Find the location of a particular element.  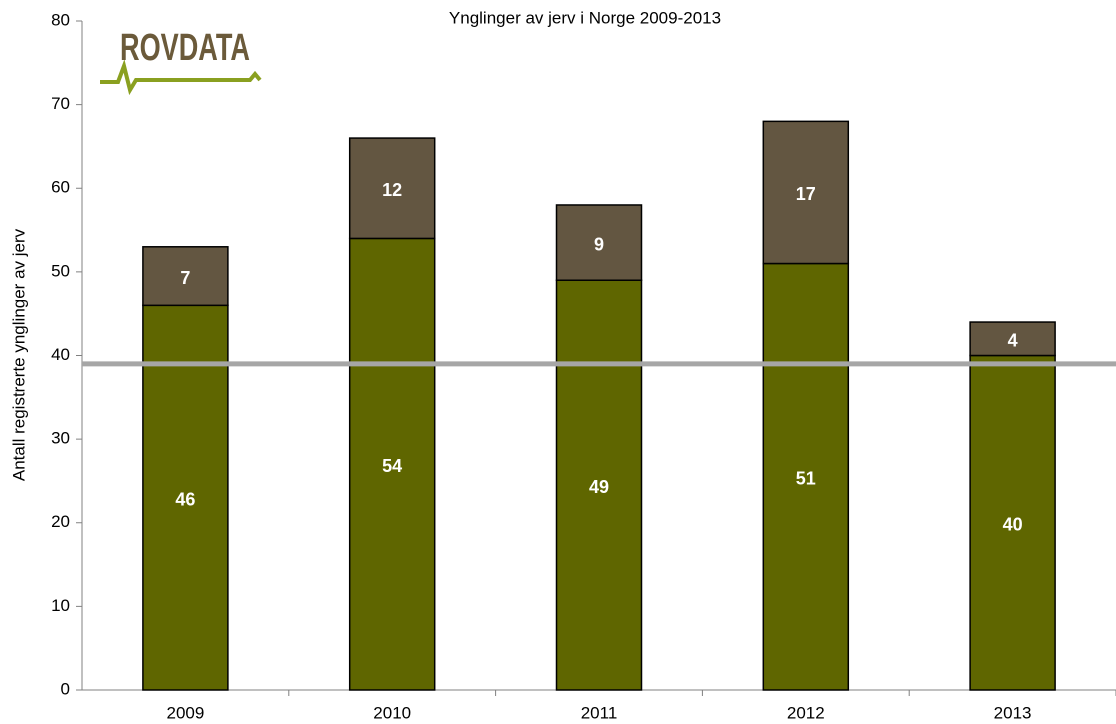

x-tick-label: 2012 is located at coordinates (806, 712).